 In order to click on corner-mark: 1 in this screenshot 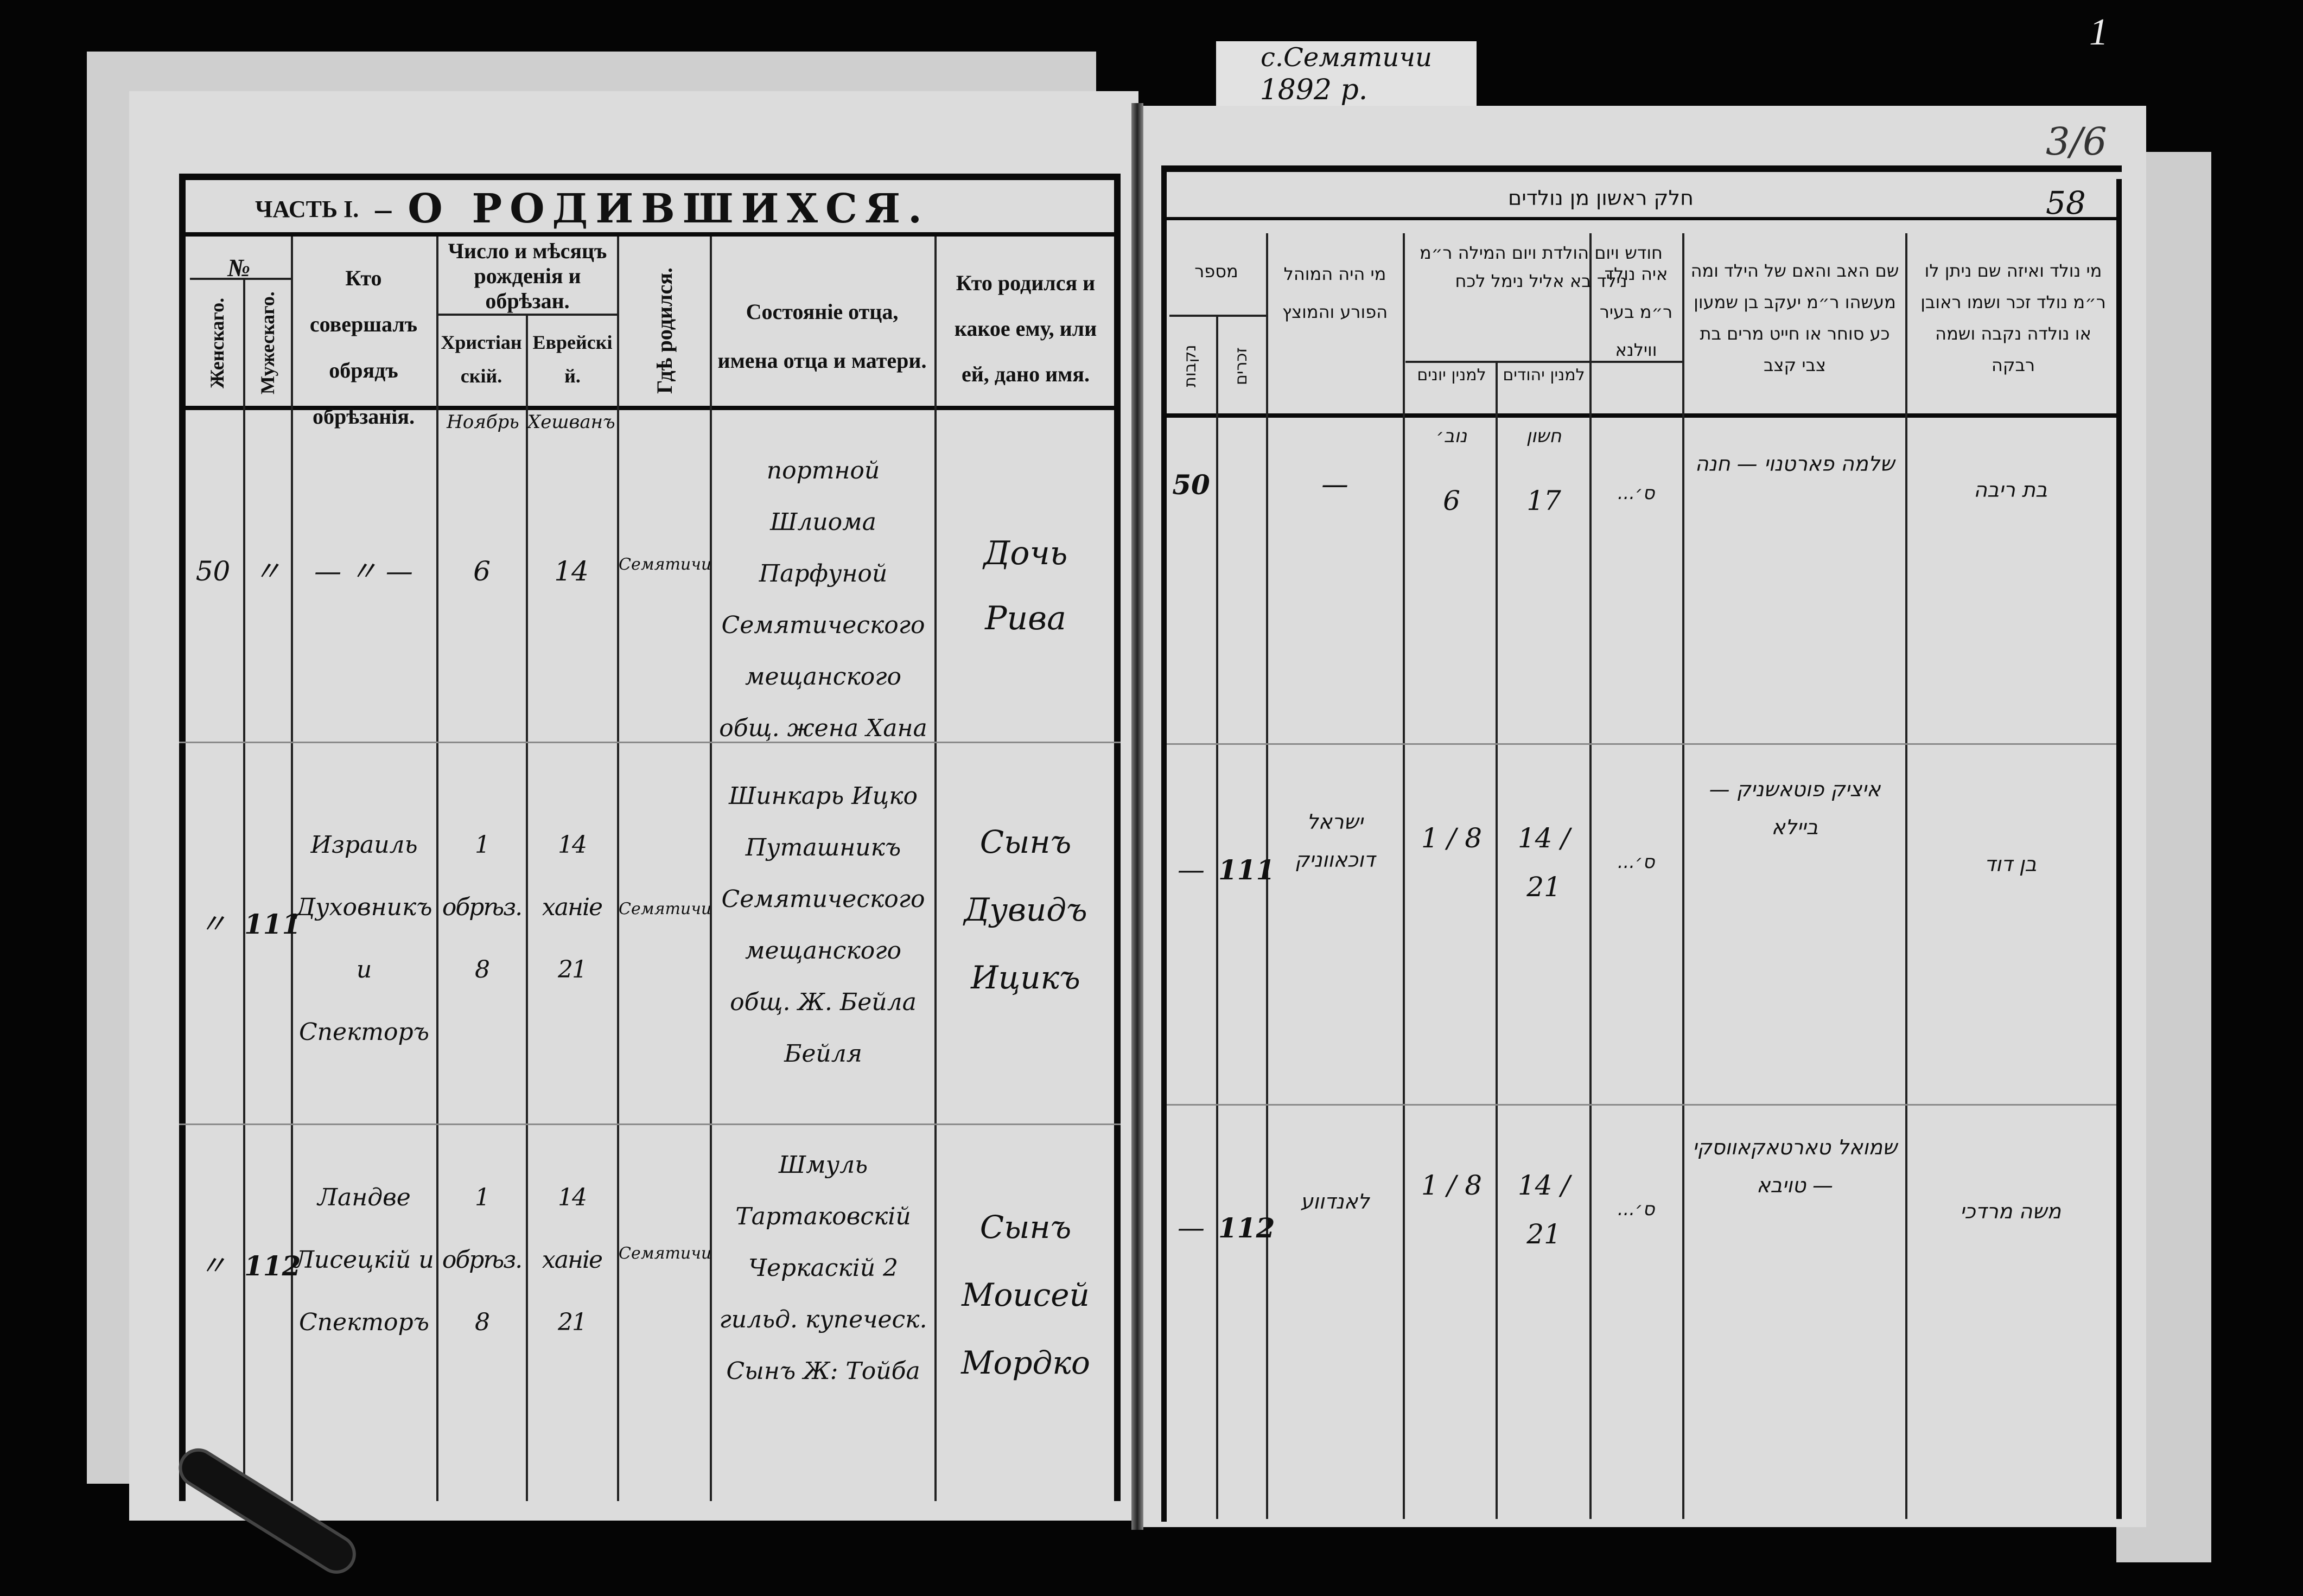, I will do `click(2099, 32)`.